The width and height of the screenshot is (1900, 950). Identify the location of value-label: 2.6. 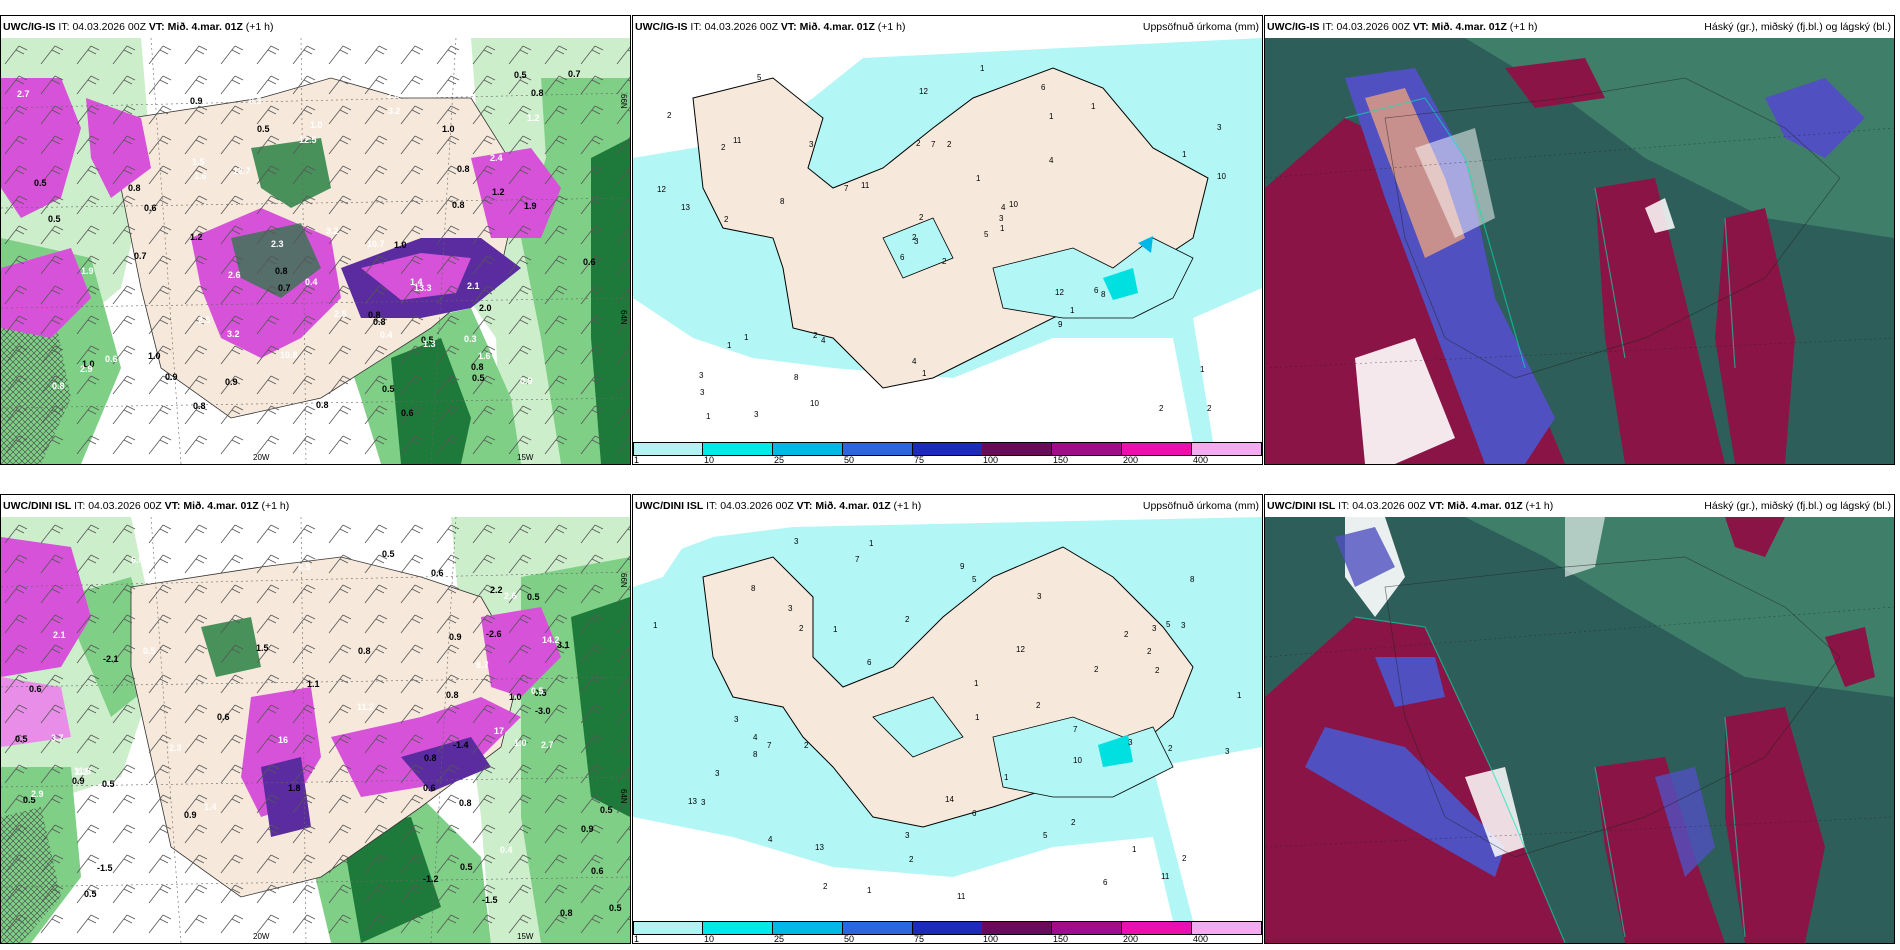
(234, 275).